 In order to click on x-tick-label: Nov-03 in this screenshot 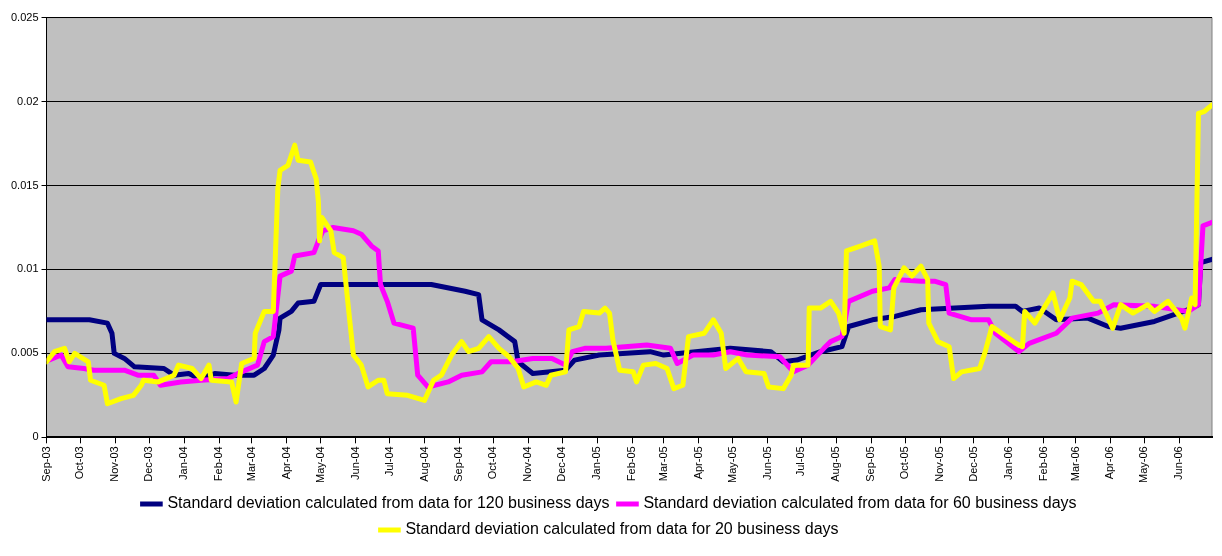, I will do `click(114, 464)`.